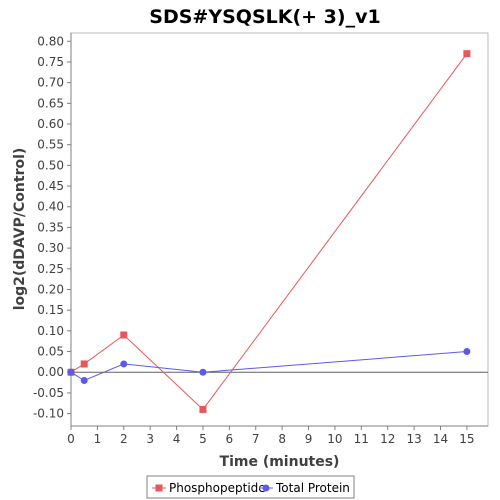 Image resolution: width=500 pixels, height=500 pixels. What do you see at coordinates (177, 439) in the screenshot?
I see `x-tick-label: 4` at bounding box center [177, 439].